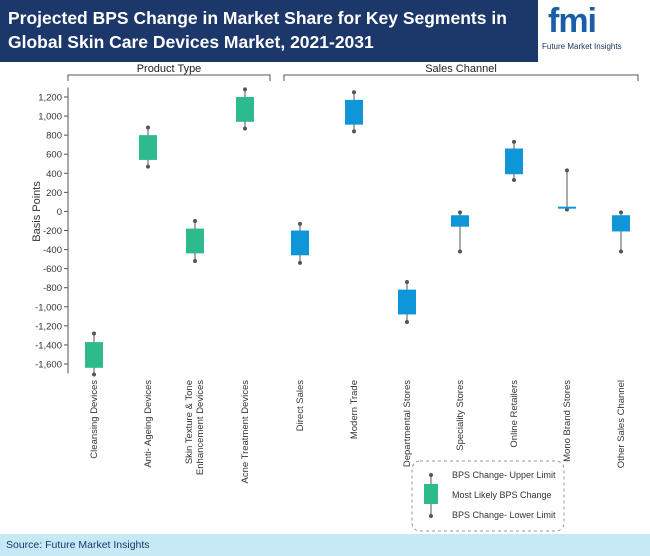 The height and width of the screenshot is (556, 650). I want to click on y-tick-label: -200, so click(52, 231).